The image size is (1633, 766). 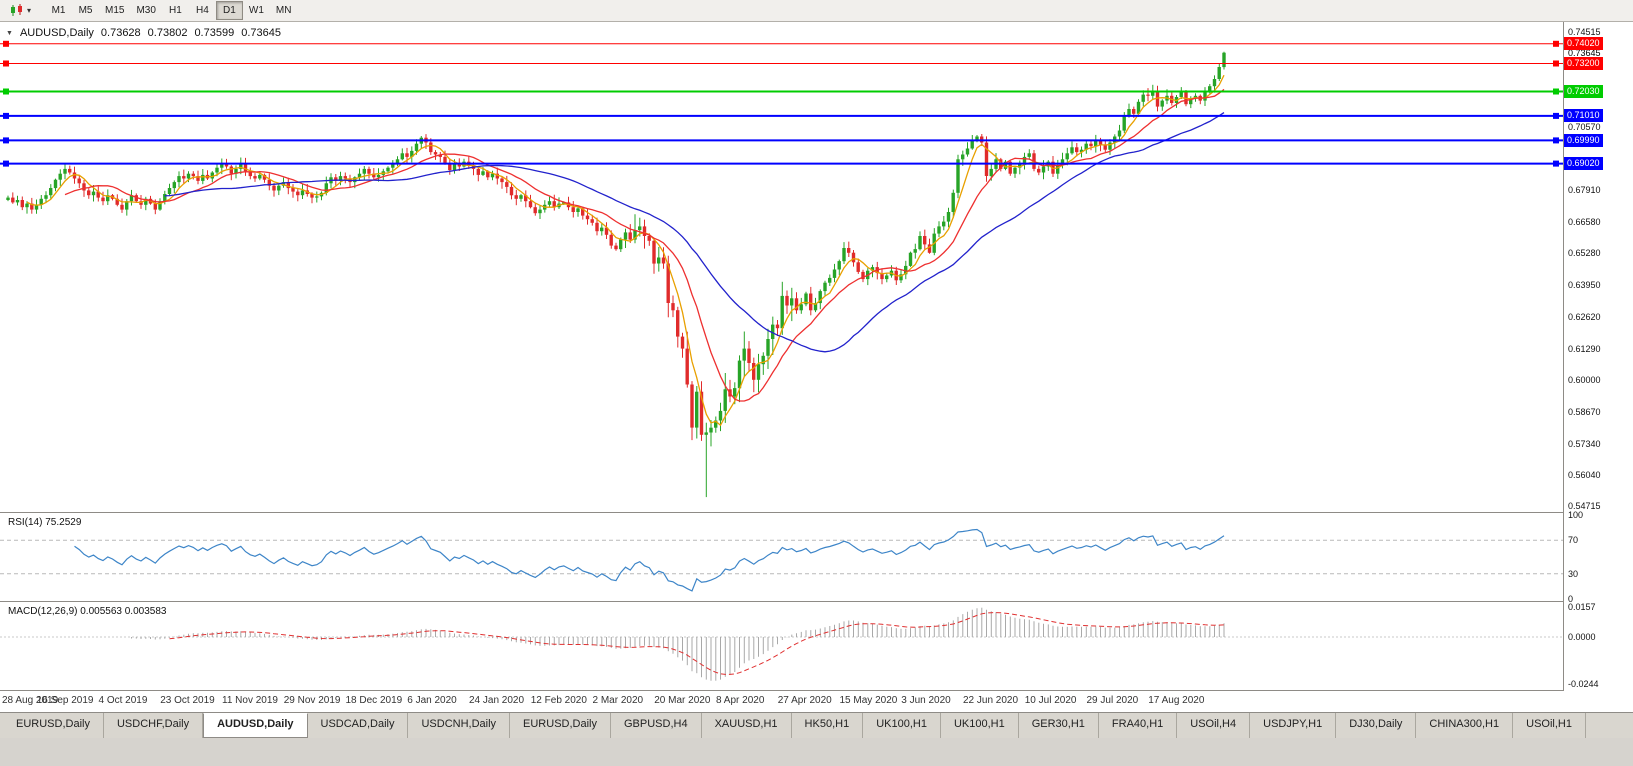 I want to click on price-line-badge: 0.69020, so click(x=1583, y=164).